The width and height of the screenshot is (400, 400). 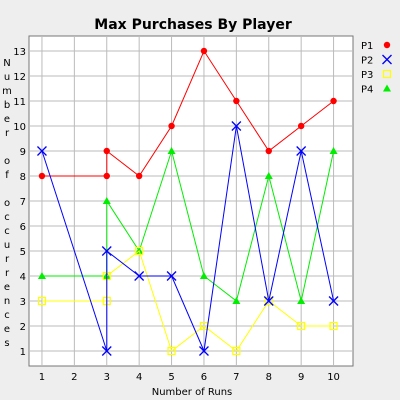 I want to click on y-axis-label-char: N, so click(x=6, y=63).